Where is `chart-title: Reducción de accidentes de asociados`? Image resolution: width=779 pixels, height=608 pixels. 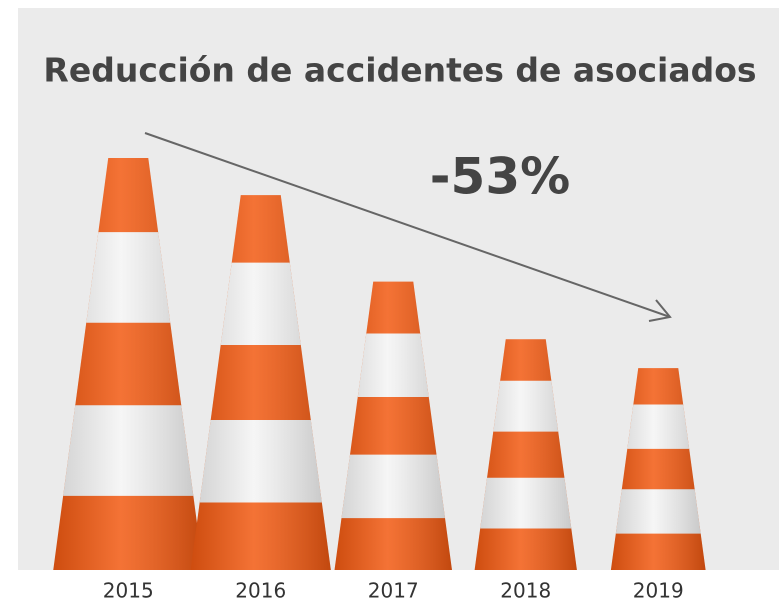 chart-title: Reducción de accidentes de asociados is located at coordinates (399, 70).